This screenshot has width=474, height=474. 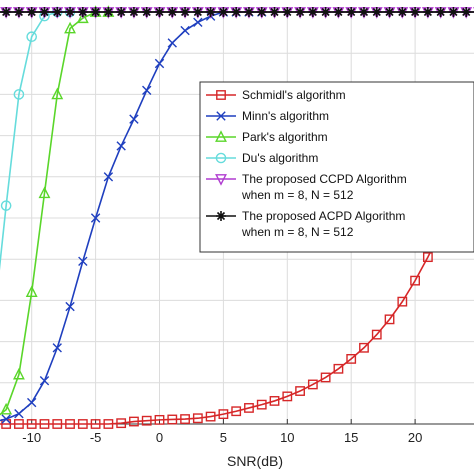 I want to click on x-tick-label: -5, so click(x=96, y=437).